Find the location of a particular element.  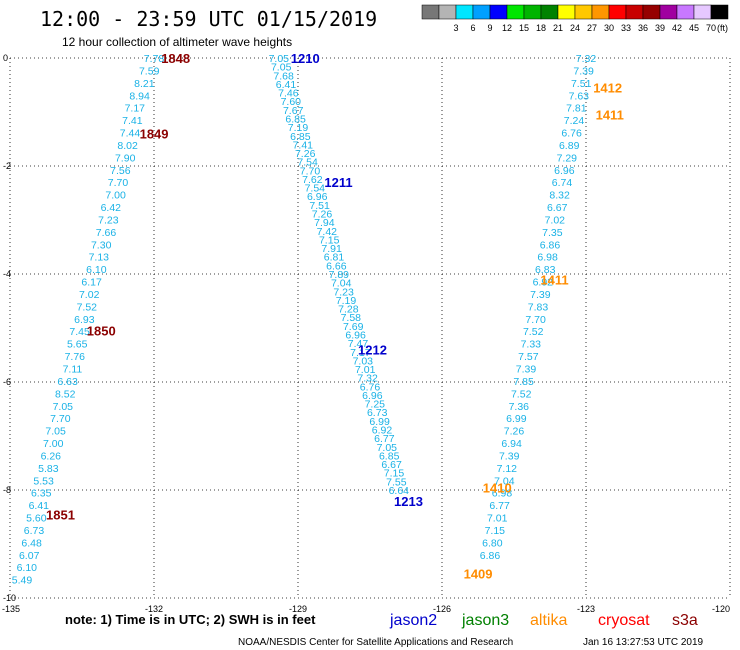

wave-height-value: 7.23 is located at coordinates (108, 220).